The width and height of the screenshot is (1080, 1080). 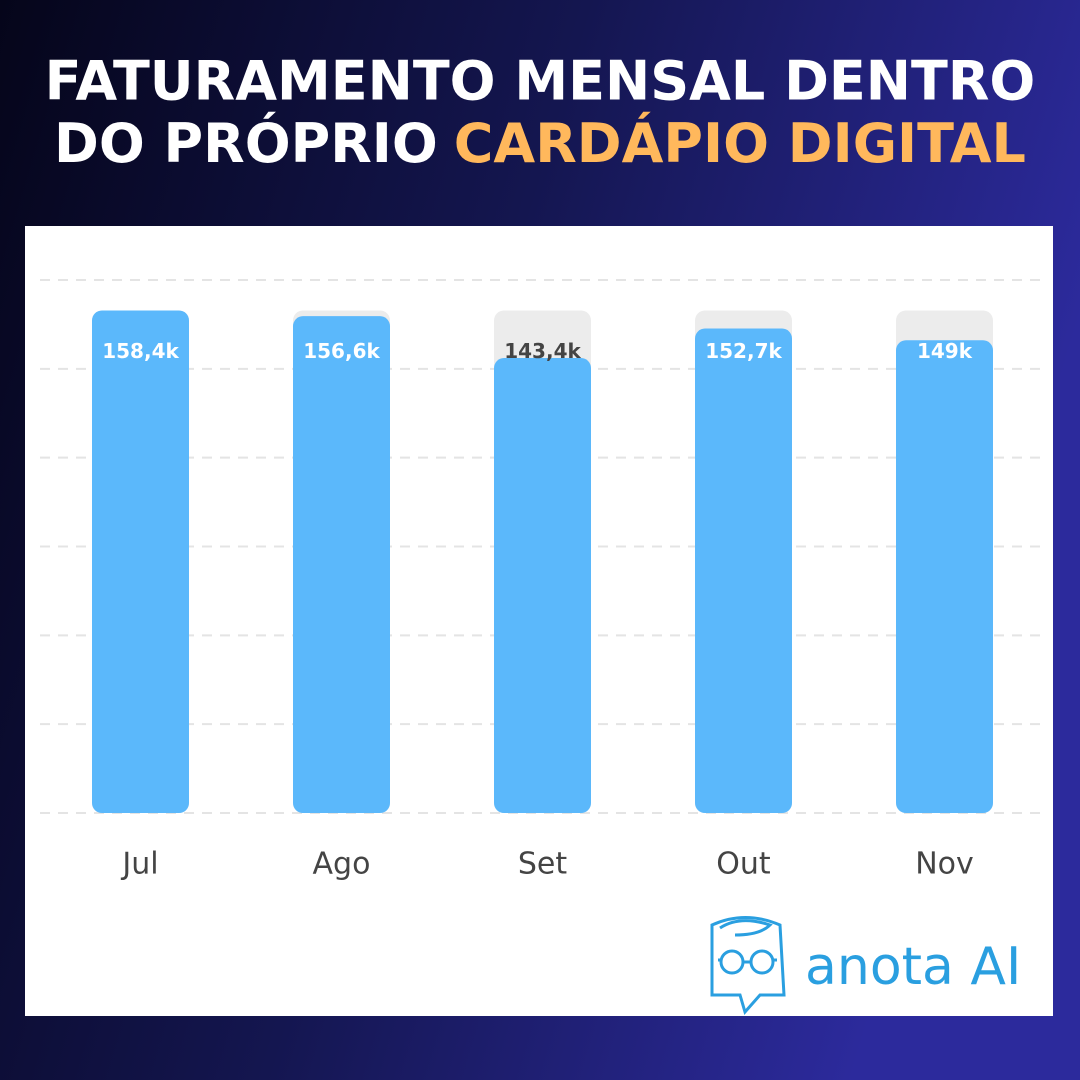 What do you see at coordinates (913, 967) in the screenshot?
I see `brand: anota AI` at bounding box center [913, 967].